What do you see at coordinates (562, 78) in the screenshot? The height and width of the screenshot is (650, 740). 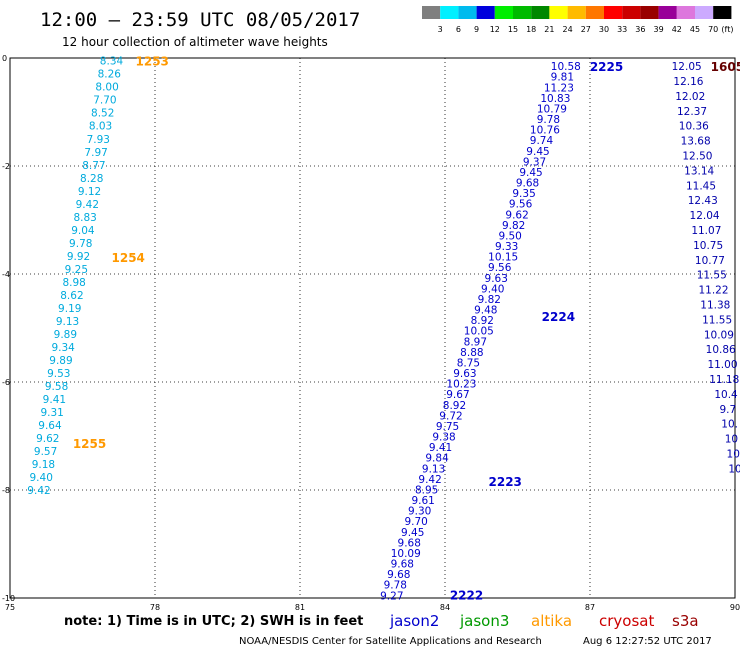 I see `wave-height-value: 9.81` at bounding box center [562, 78].